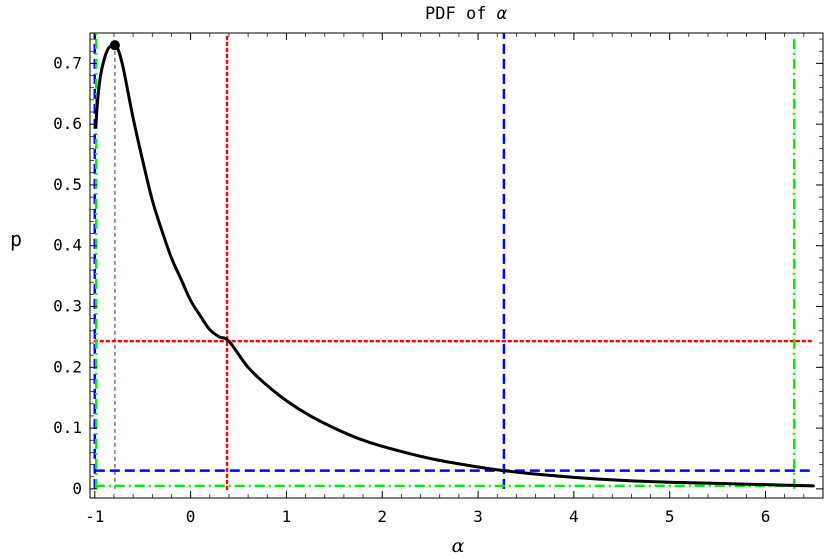 The image size is (830, 559). I want to click on x-tick-label: 3, so click(478, 516).